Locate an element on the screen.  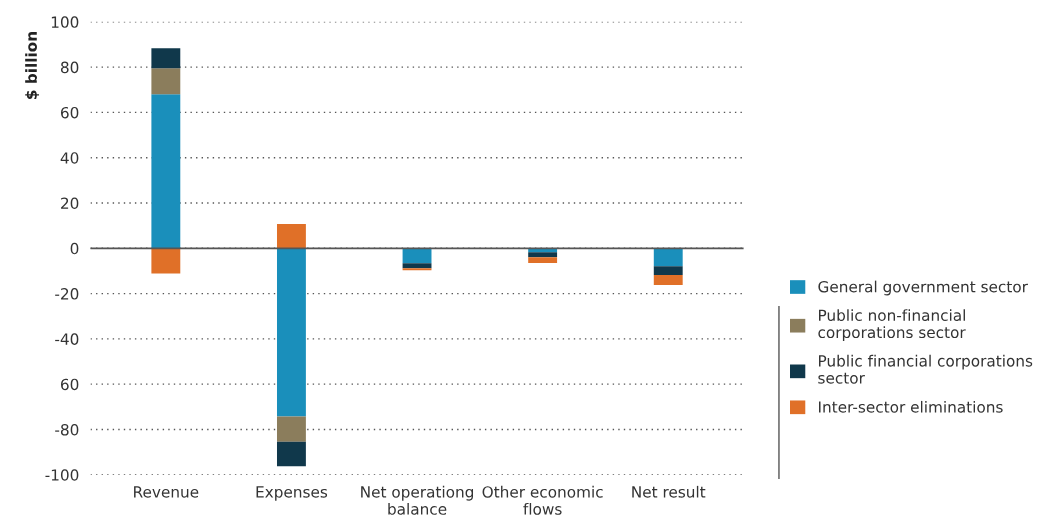
x-tick-label: Revenue is located at coordinates (166, 492).